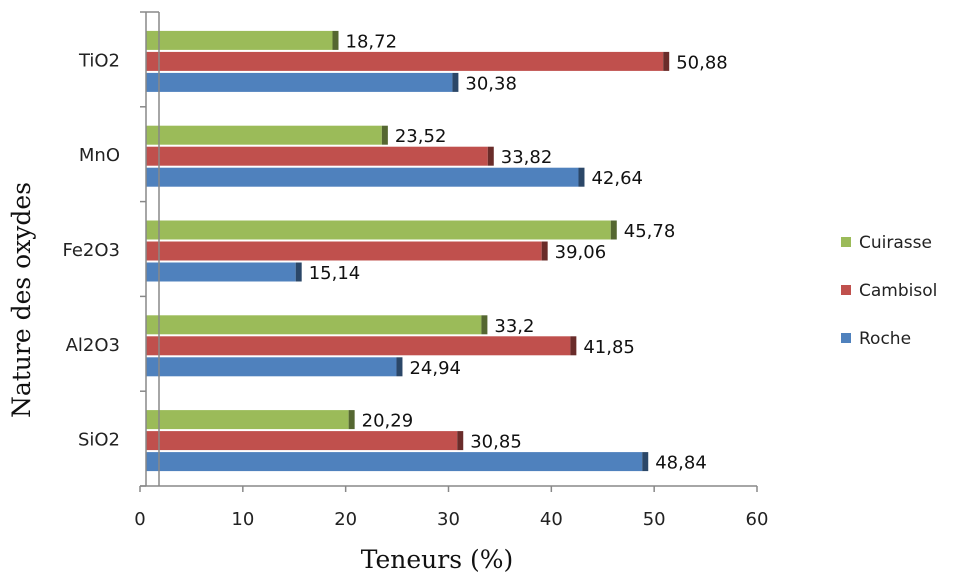 The width and height of the screenshot is (966, 577). What do you see at coordinates (274, 367) in the screenshot?
I see `bar-roche-al2o3` at bounding box center [274, 367].